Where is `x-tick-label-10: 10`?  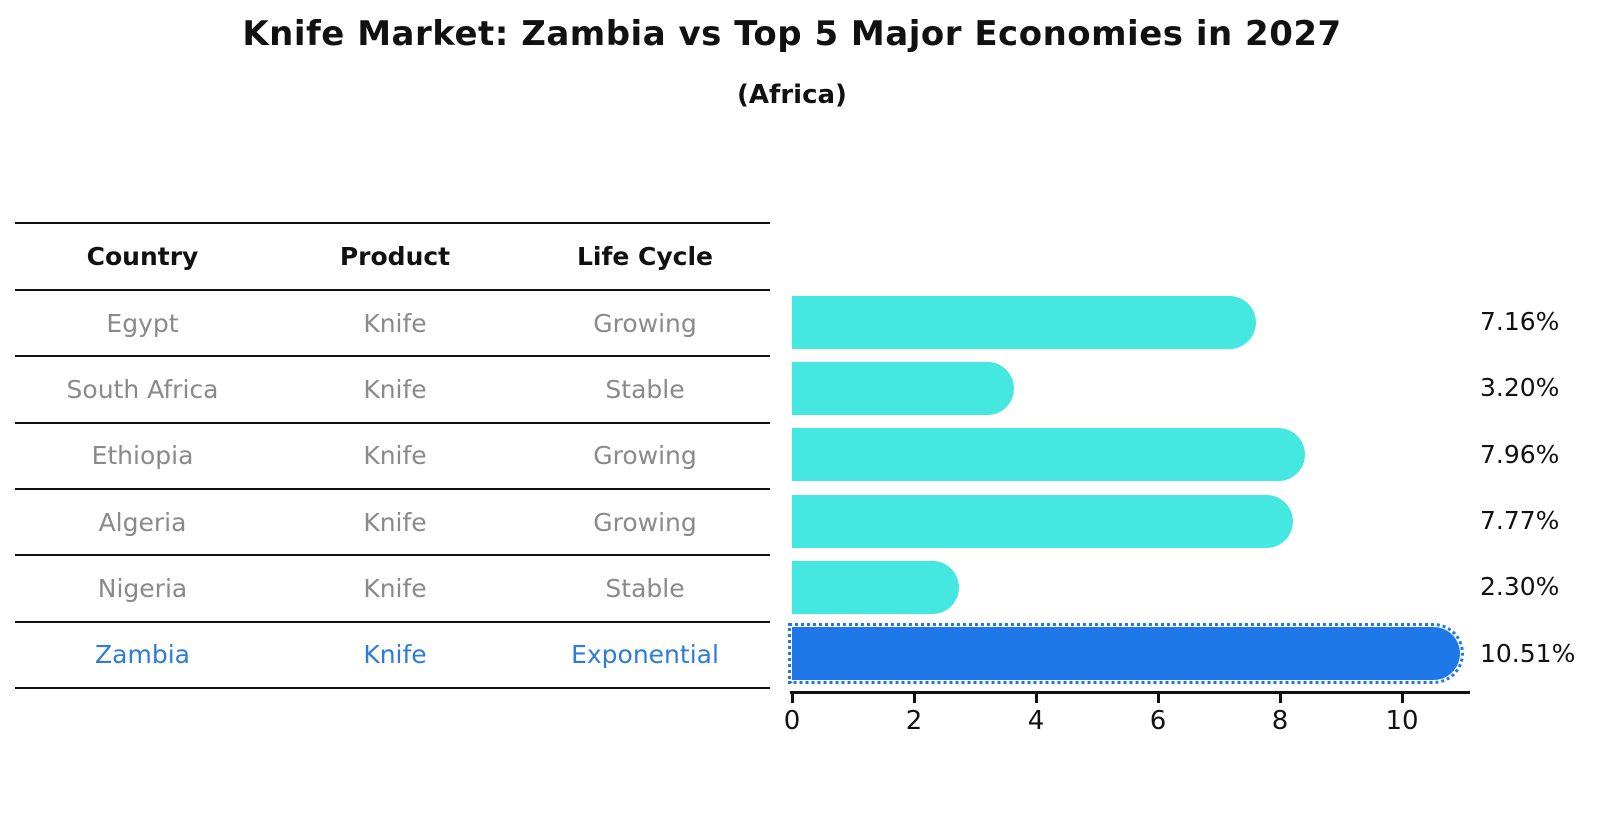 x-tick-label-10: 10 is located at coordinates (1402, 721).